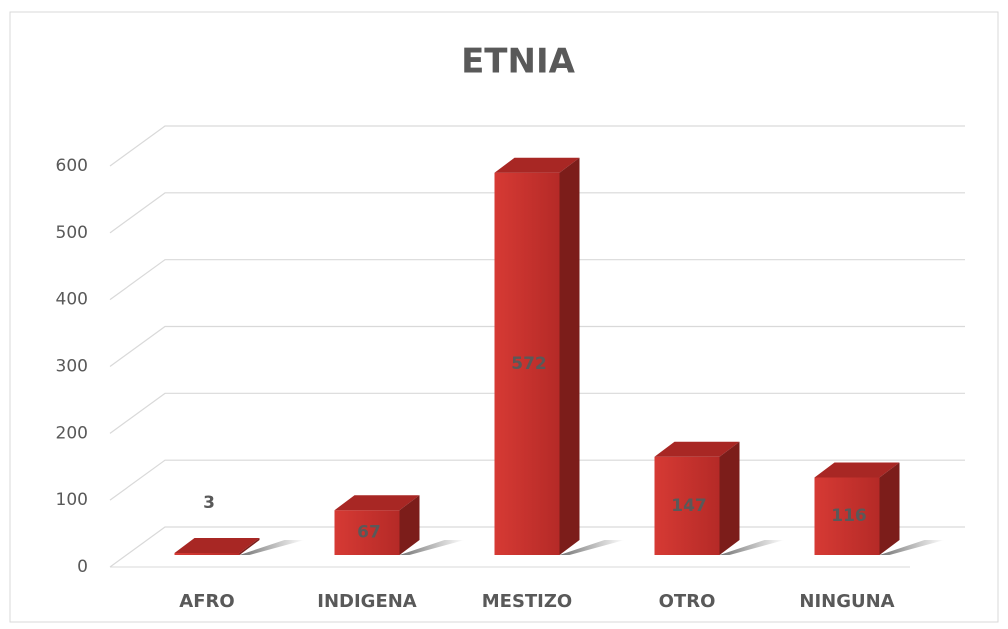 This screenshot has height=629, width=1008. Describe the element at coordinates (846, 601) in the screenshot. I see `x-tick-label: NINGUNA` at that location.